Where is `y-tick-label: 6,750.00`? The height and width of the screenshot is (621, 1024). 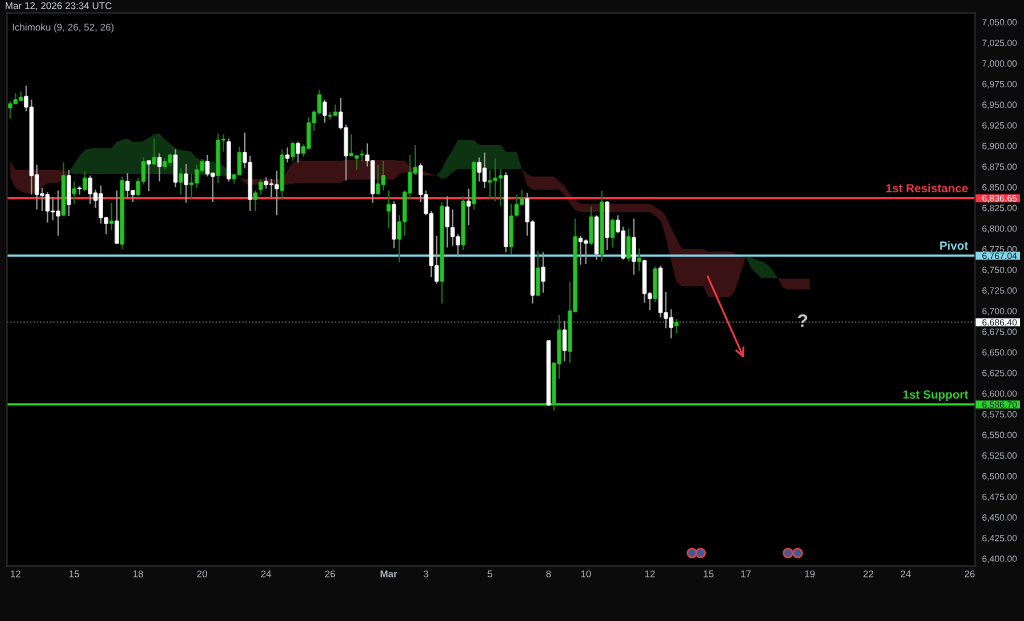 y-tick-label: 6,750.00 is located at coordinates (999, 270).